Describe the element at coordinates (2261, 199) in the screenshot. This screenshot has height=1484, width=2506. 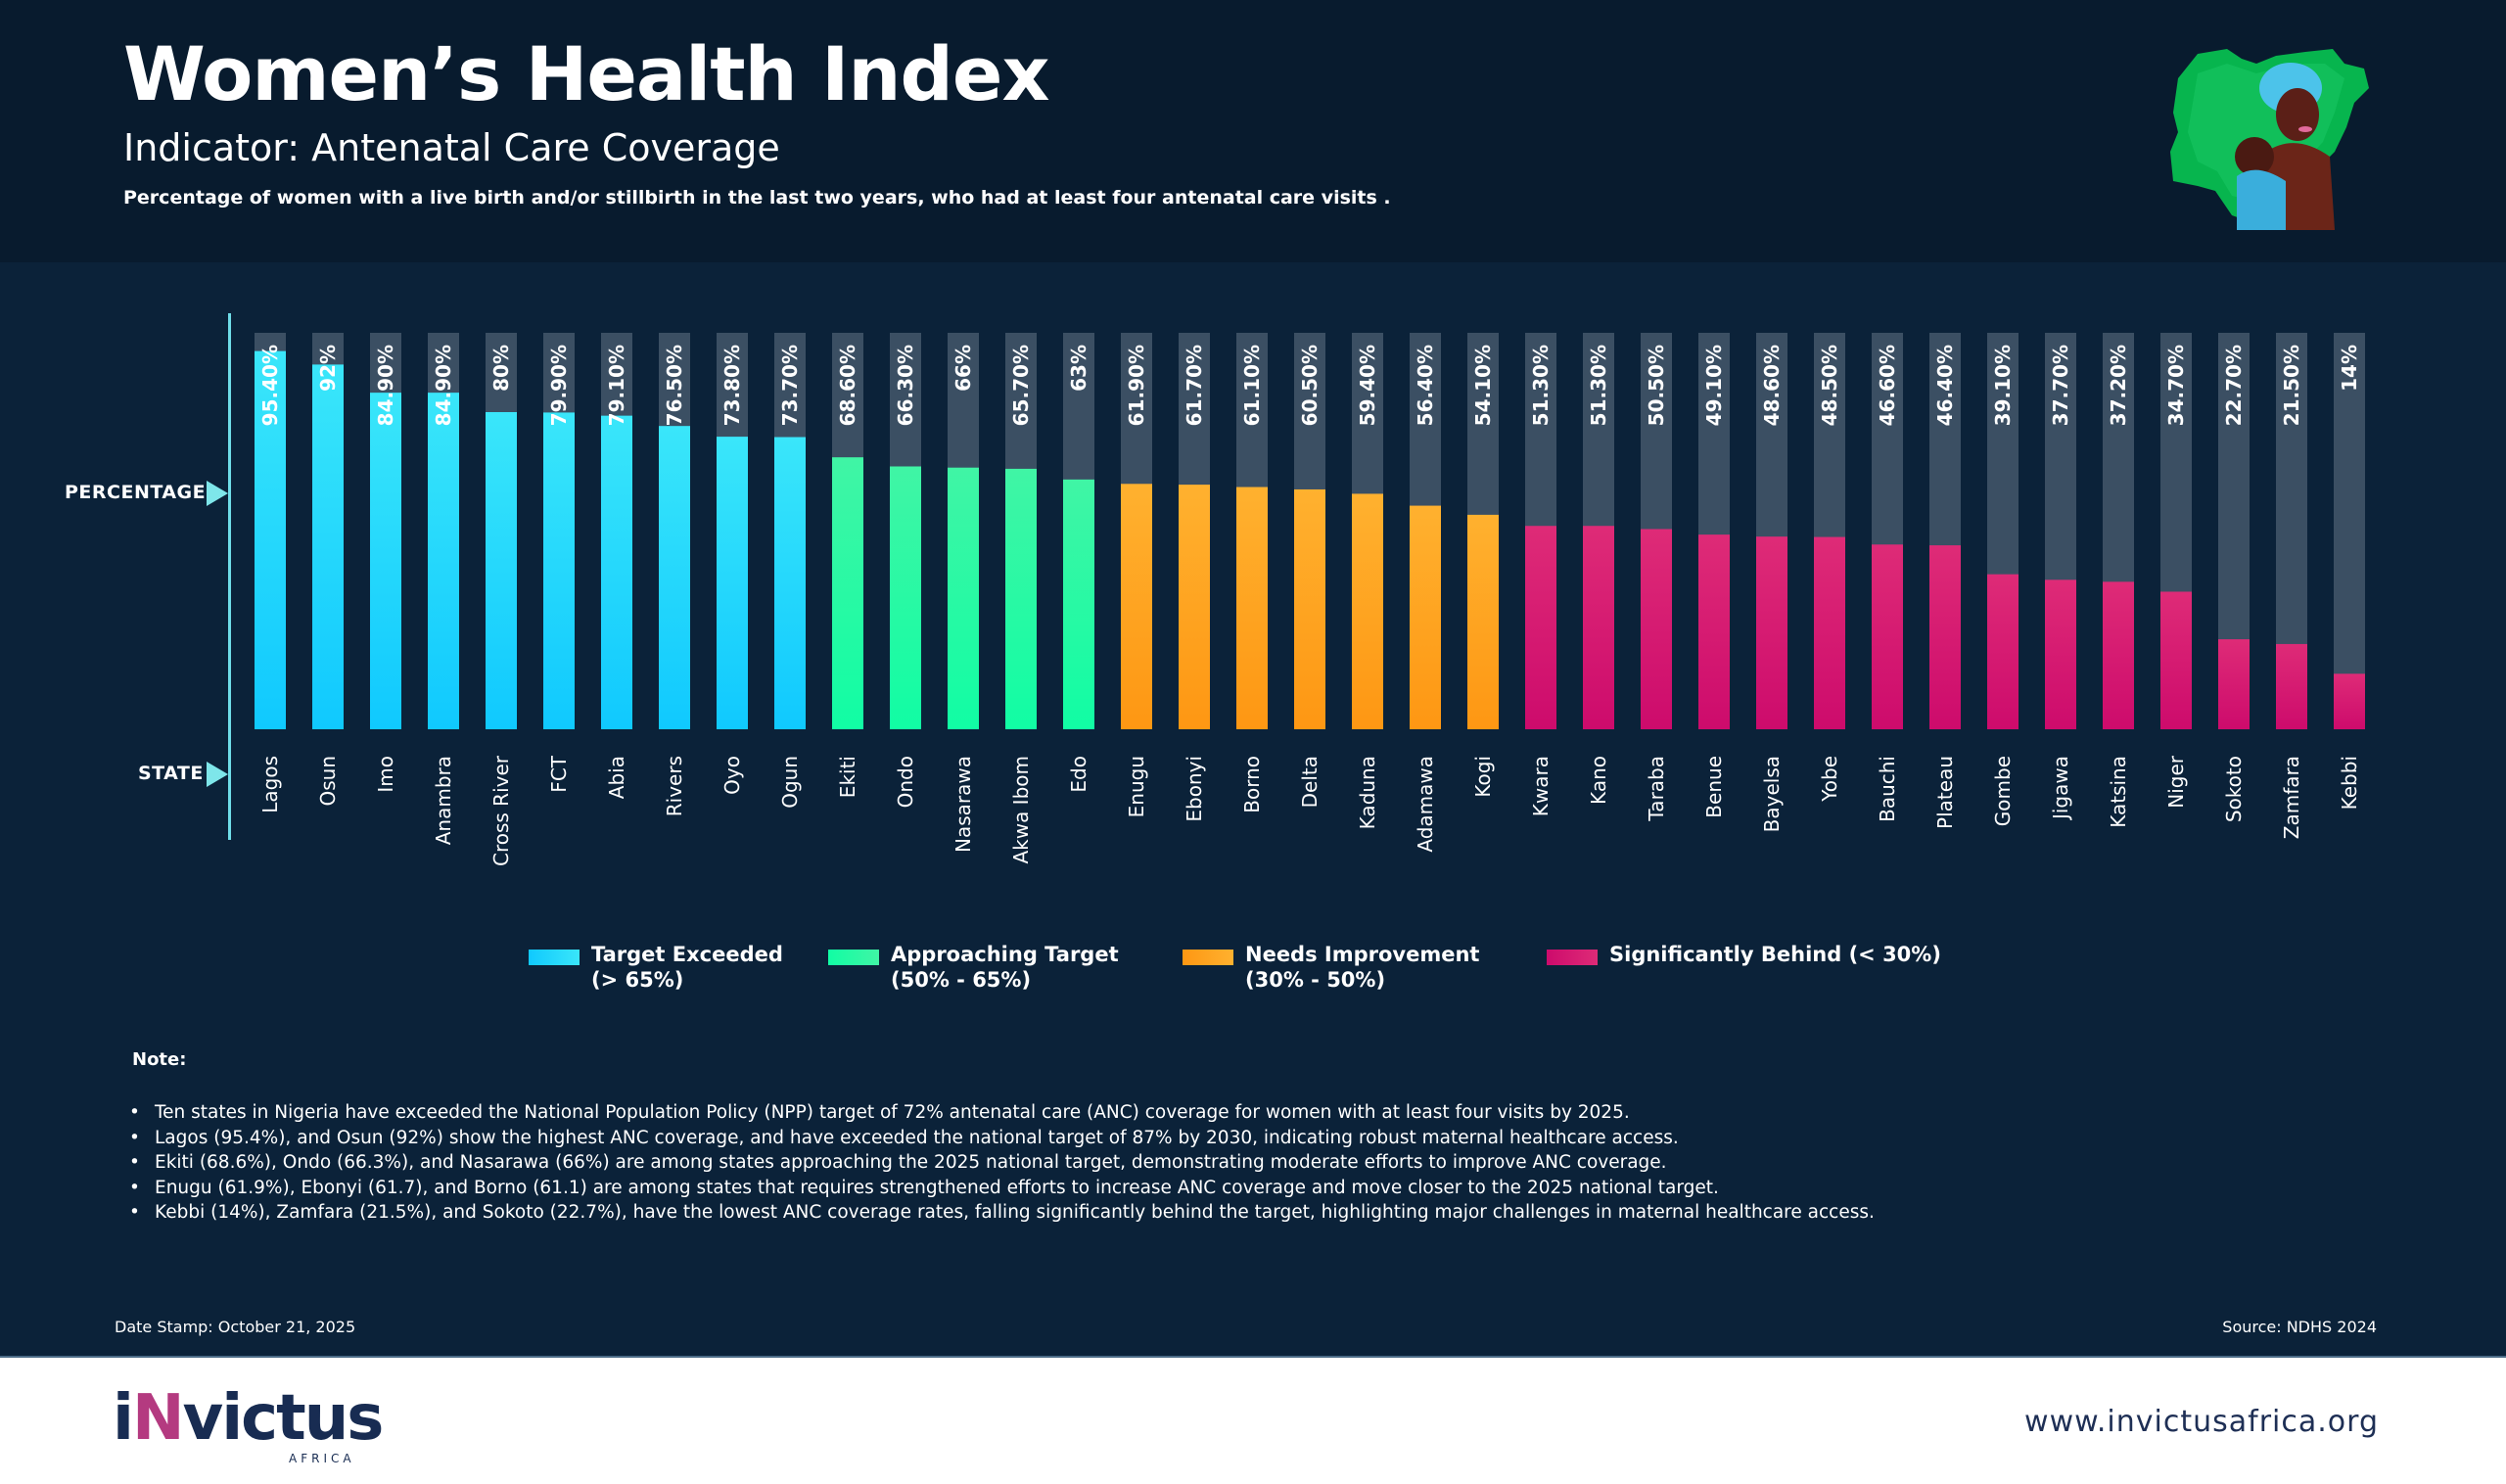
I see `baby-wrap` at that location.